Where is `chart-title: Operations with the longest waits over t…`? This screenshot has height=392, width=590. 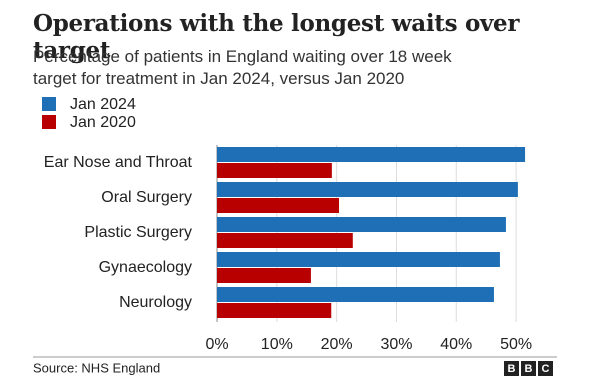 chart-title: Operations with the longest waits over t… is located at coordinates (276, 37).